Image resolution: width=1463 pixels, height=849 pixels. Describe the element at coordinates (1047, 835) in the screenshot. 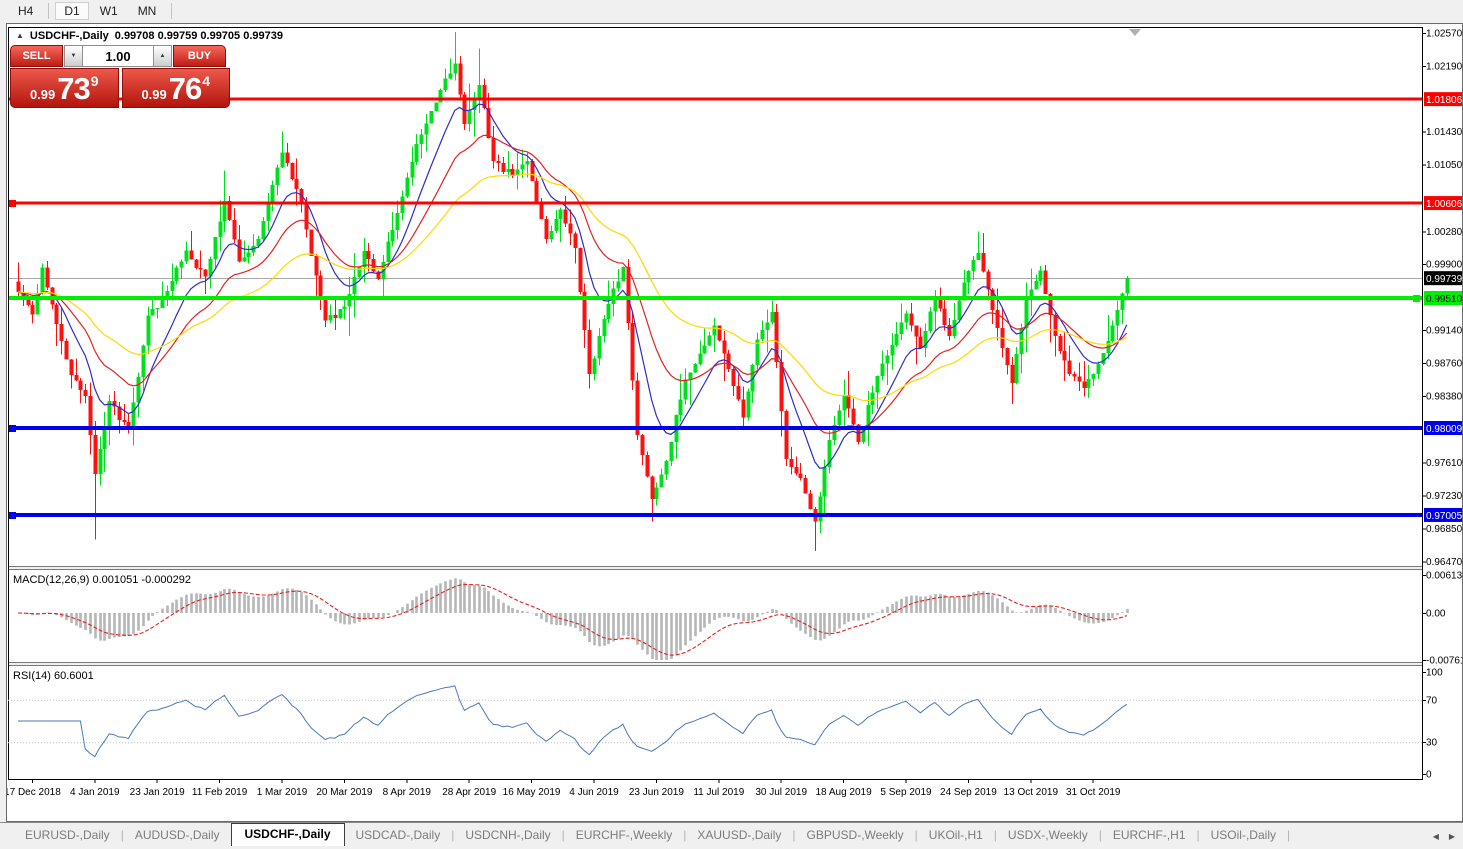

I see `tab-usdx-weekly: USDX-,Weekly` at that location.